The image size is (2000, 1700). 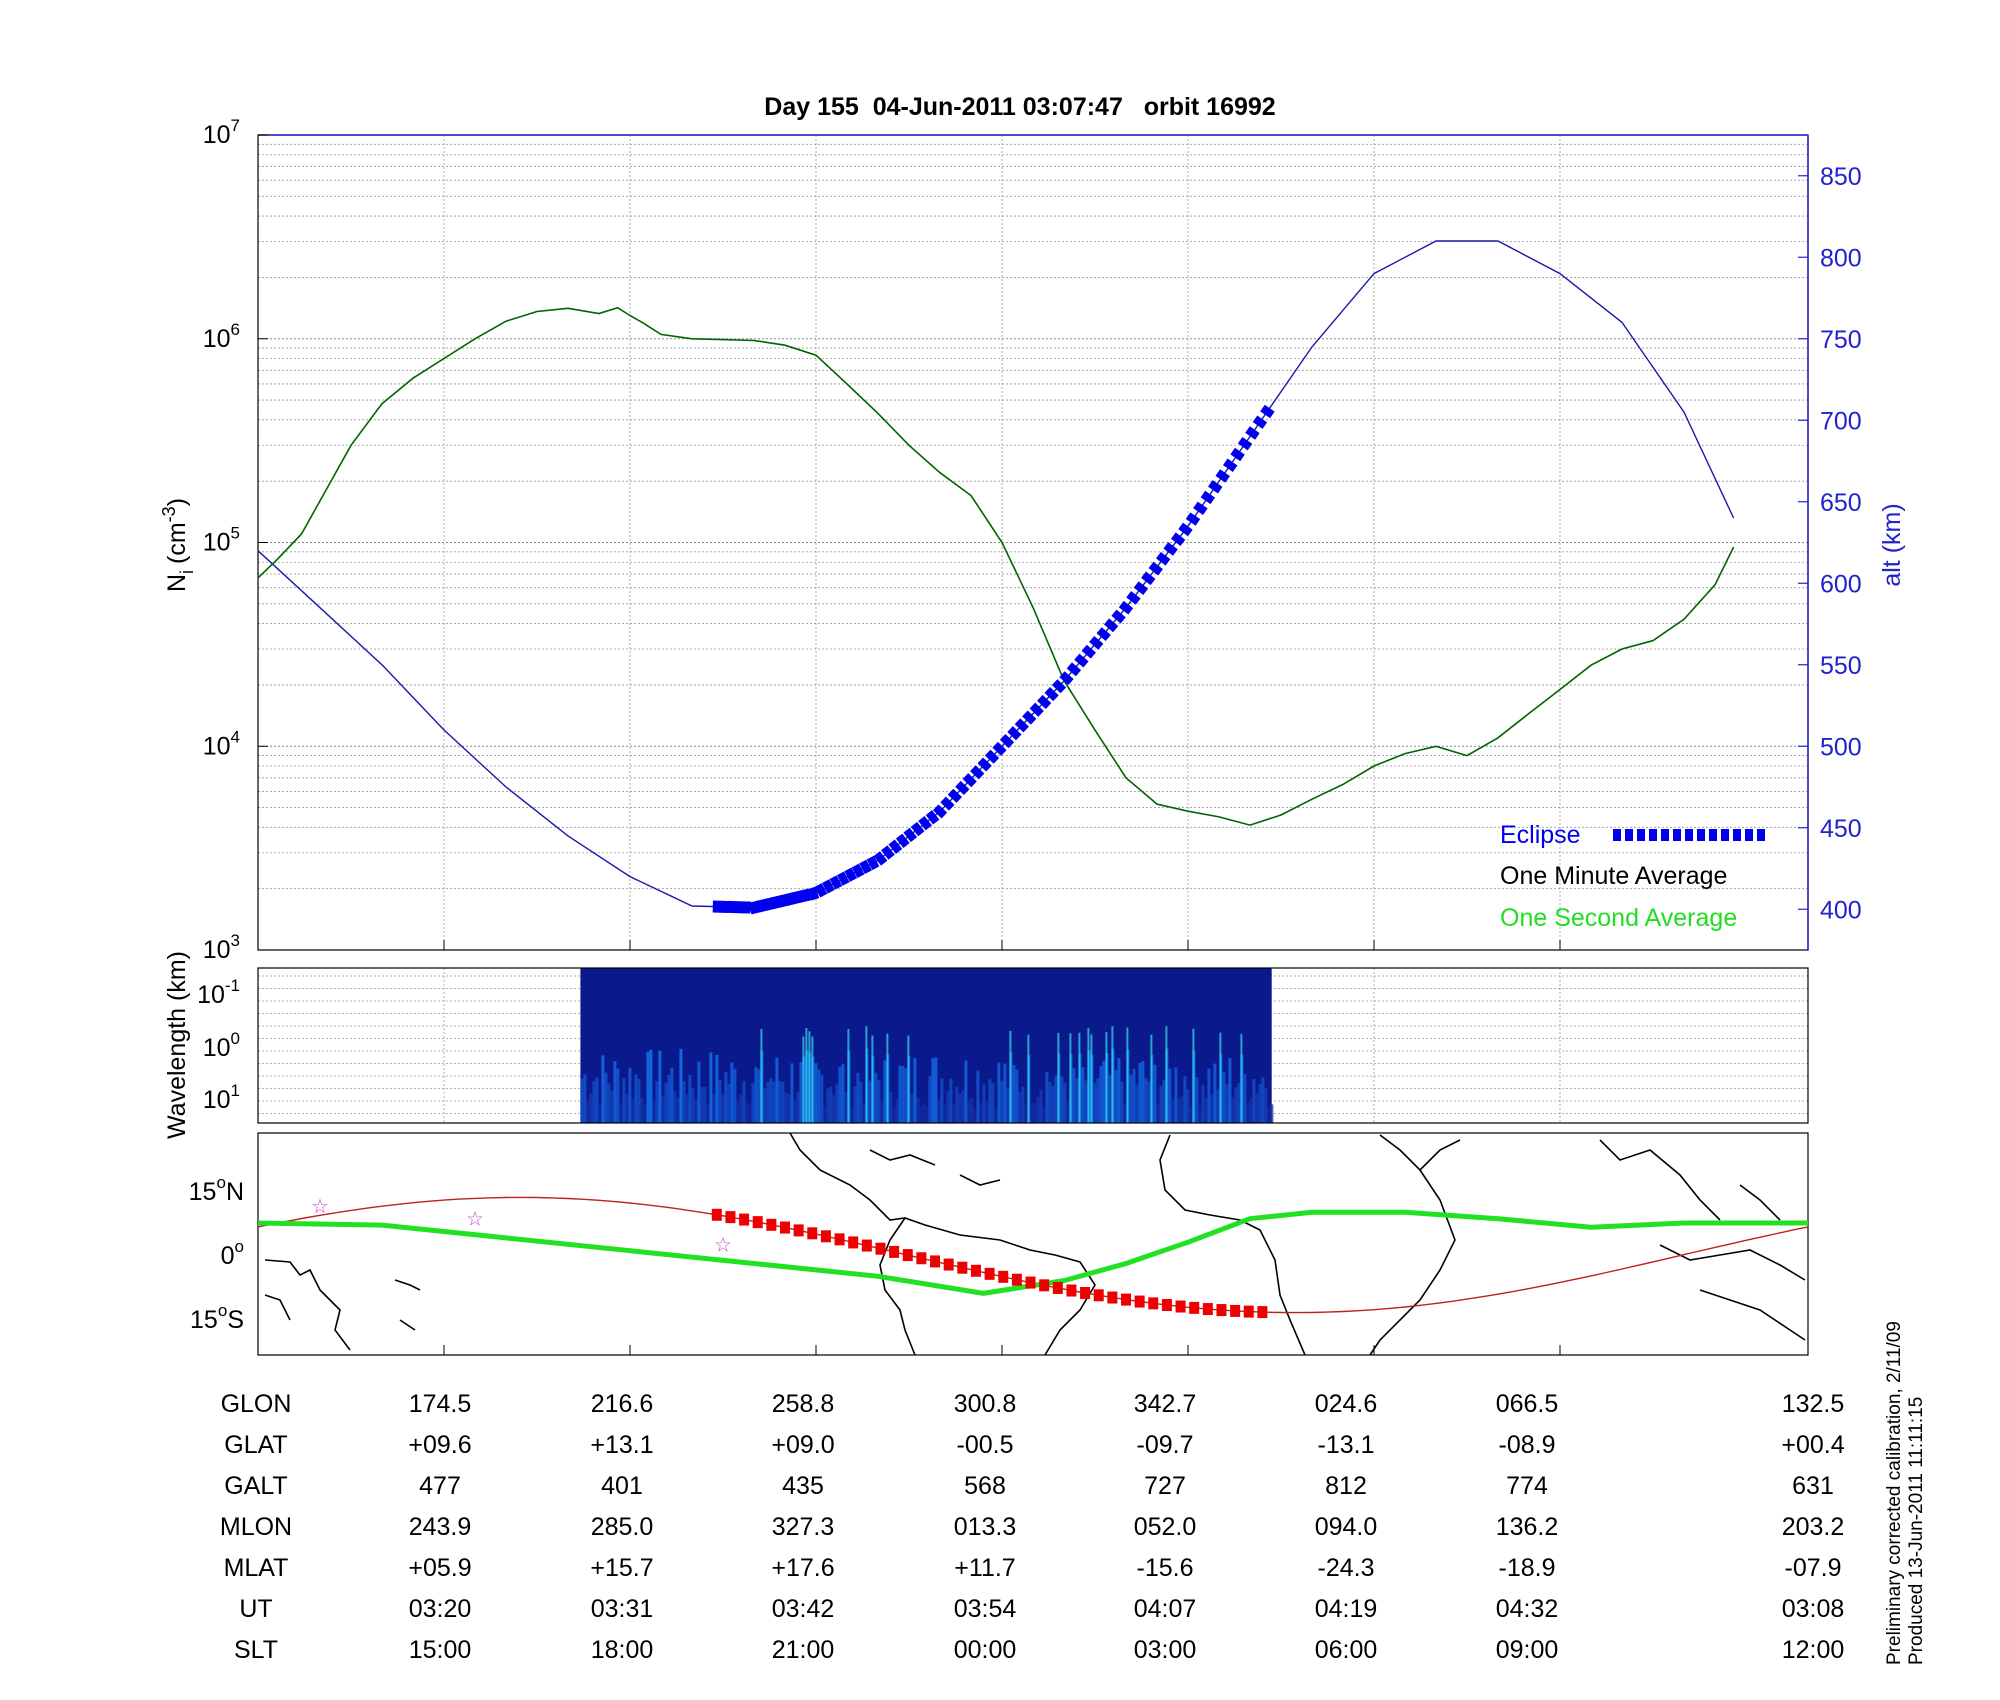 What do you see at coordinates (187, 572) in the screenshot?
I see `ylabel-sub: i` at bounding box center [187, 572].